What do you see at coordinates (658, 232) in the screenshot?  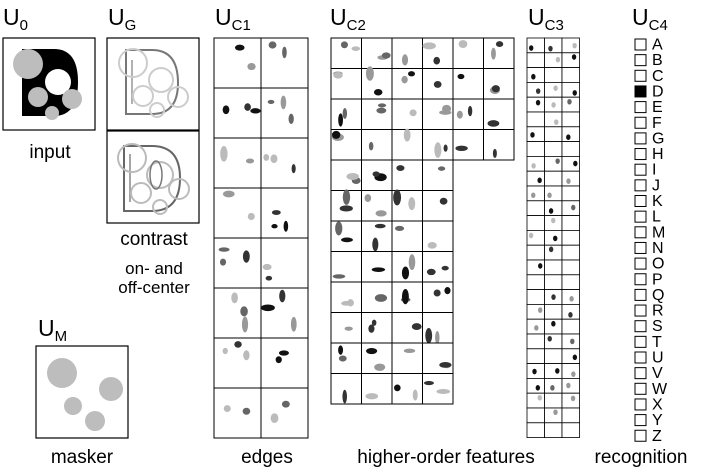 I see `recognition-letter-m: M` at bounding box center [658, 232].